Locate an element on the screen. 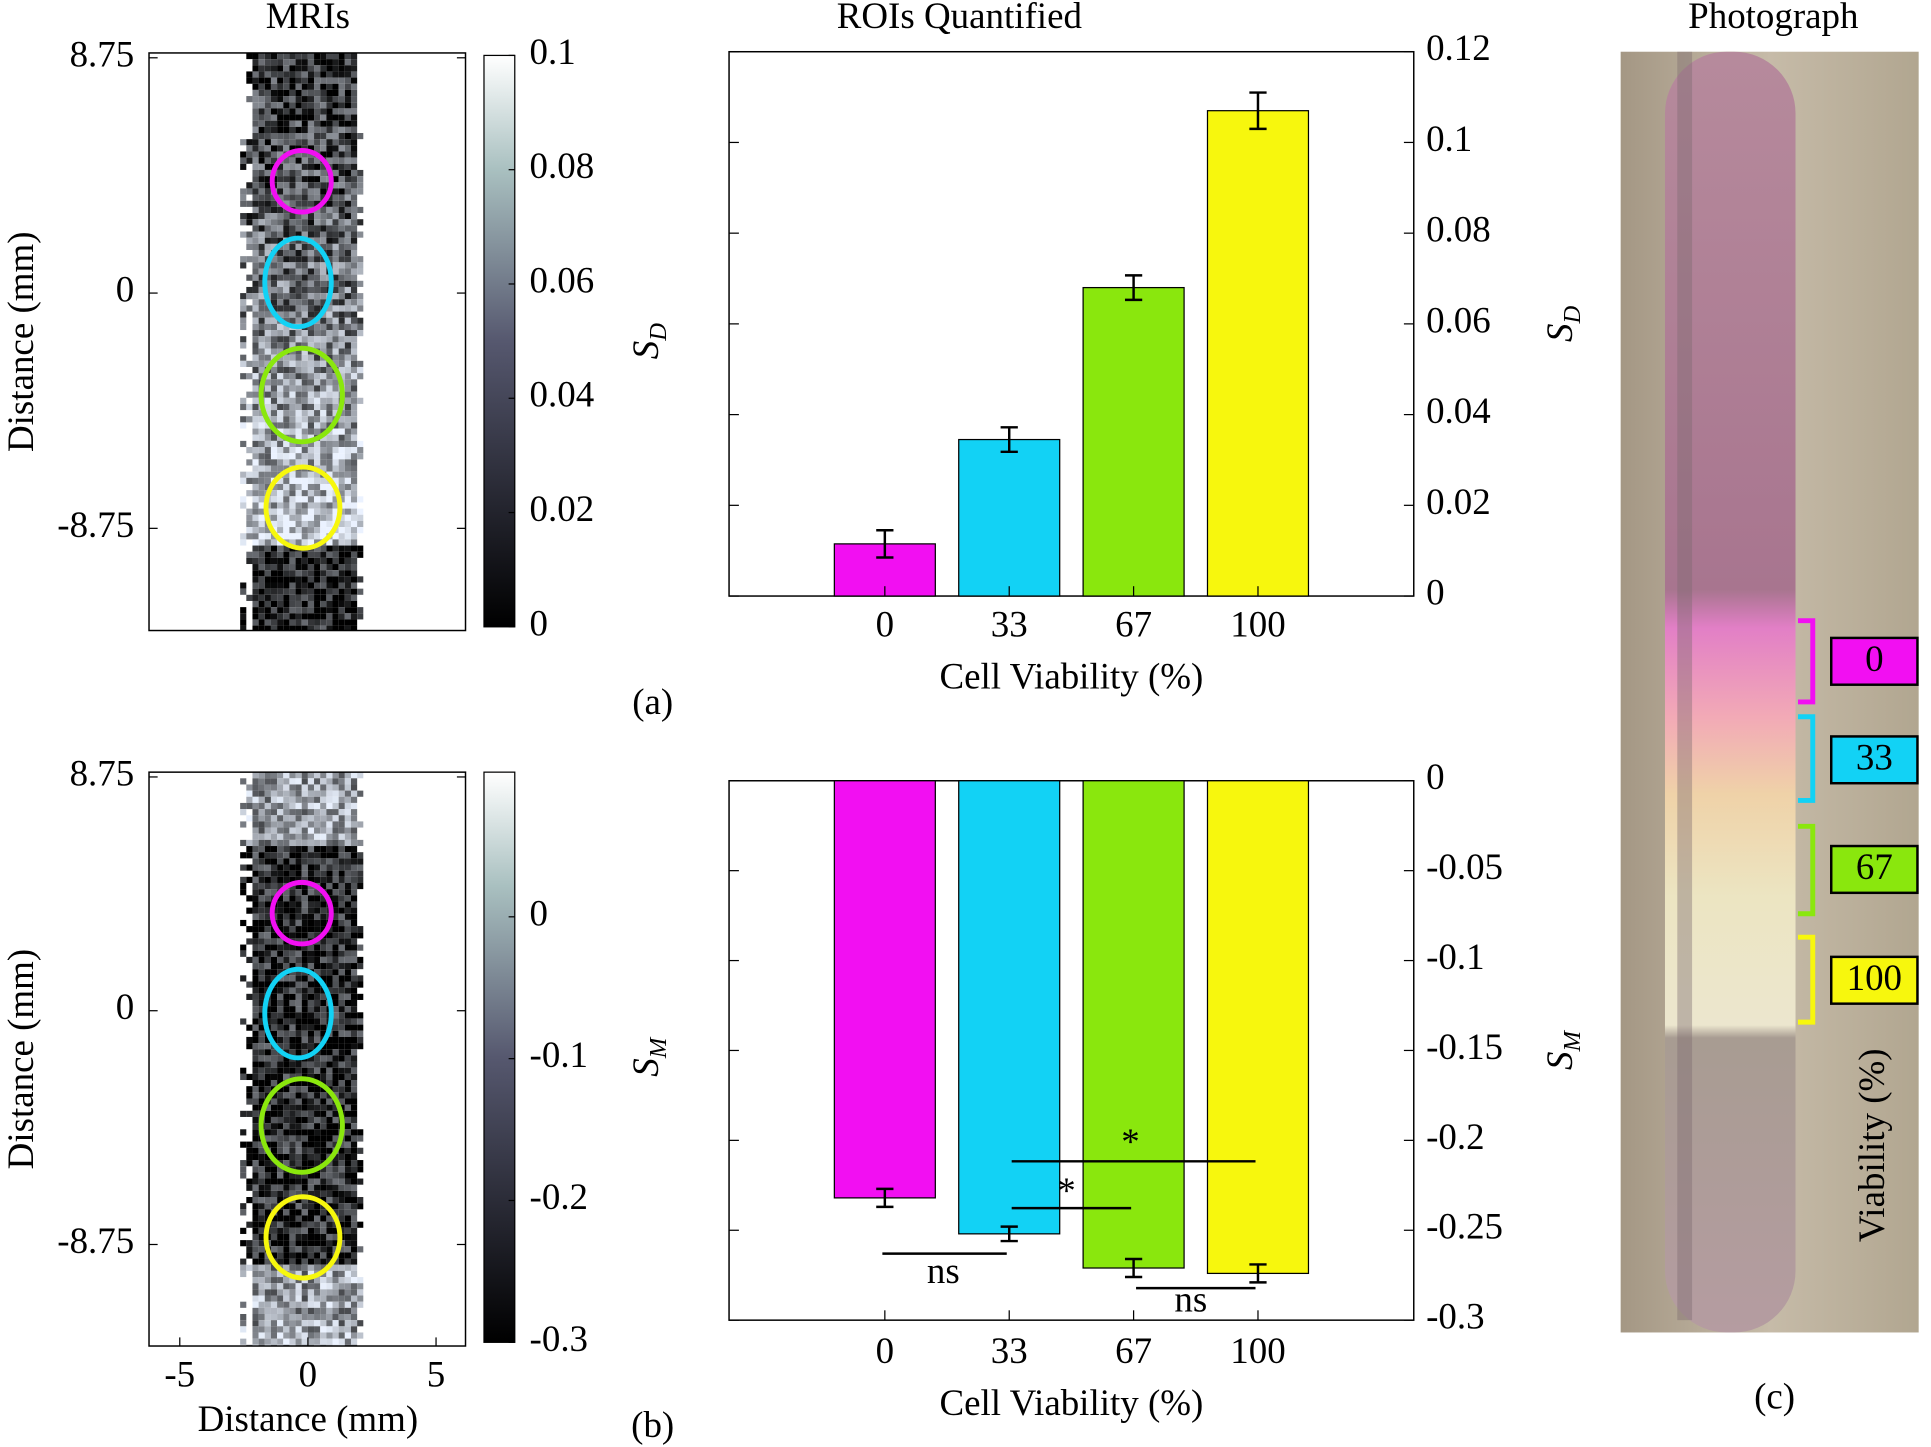  colorbar-tick-label: 0.1 is located at coordinates (553, 51).